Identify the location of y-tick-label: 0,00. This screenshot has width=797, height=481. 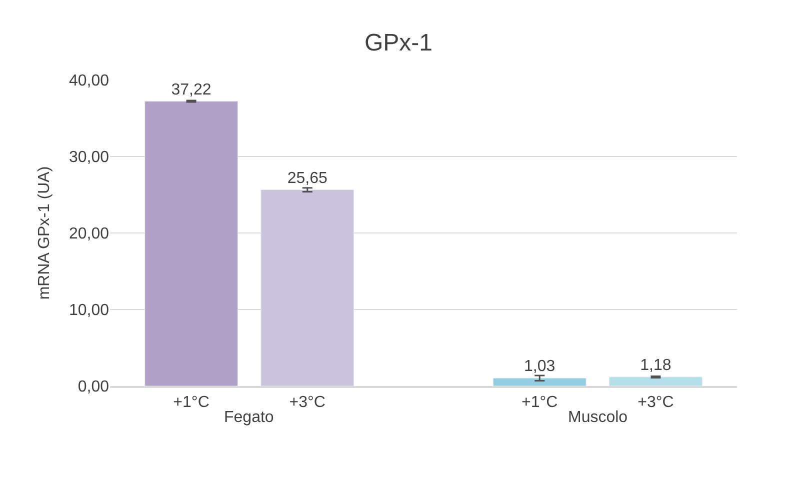
(94, 387).